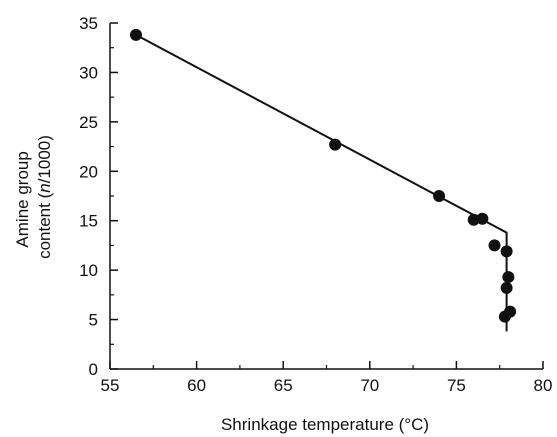  Describe the element at coordinates (88, 23) in the screenshot. I see `y-tick-label: 35` at that location.